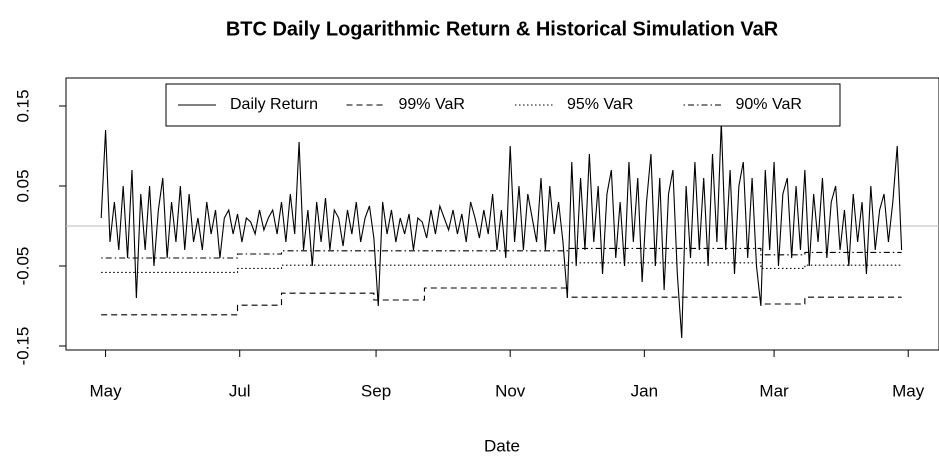 The width and height of the screenshot is (939, 458). What do you see at coordinates (503, 105) in the screenshot?
I see `legend-box` at bounding box center [503, 105].